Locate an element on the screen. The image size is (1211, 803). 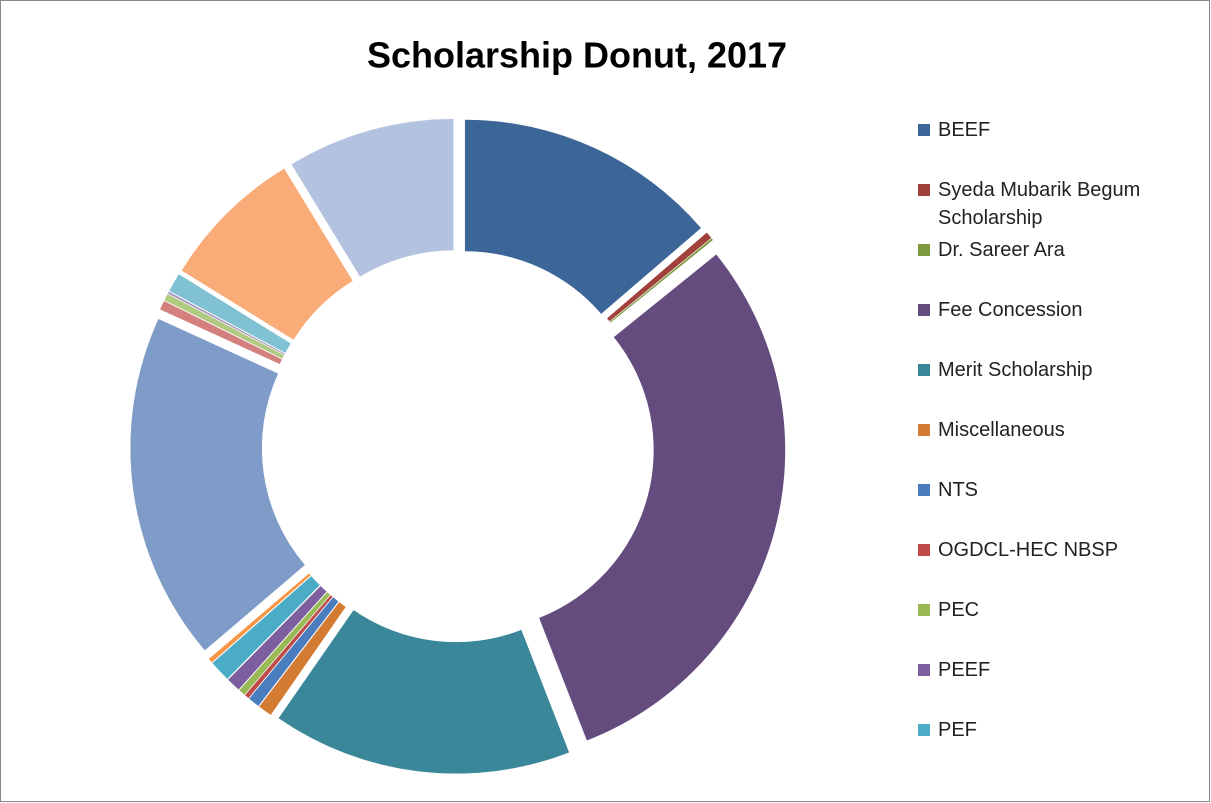
legend-label: BEEF is located at coordinates (964, 130).